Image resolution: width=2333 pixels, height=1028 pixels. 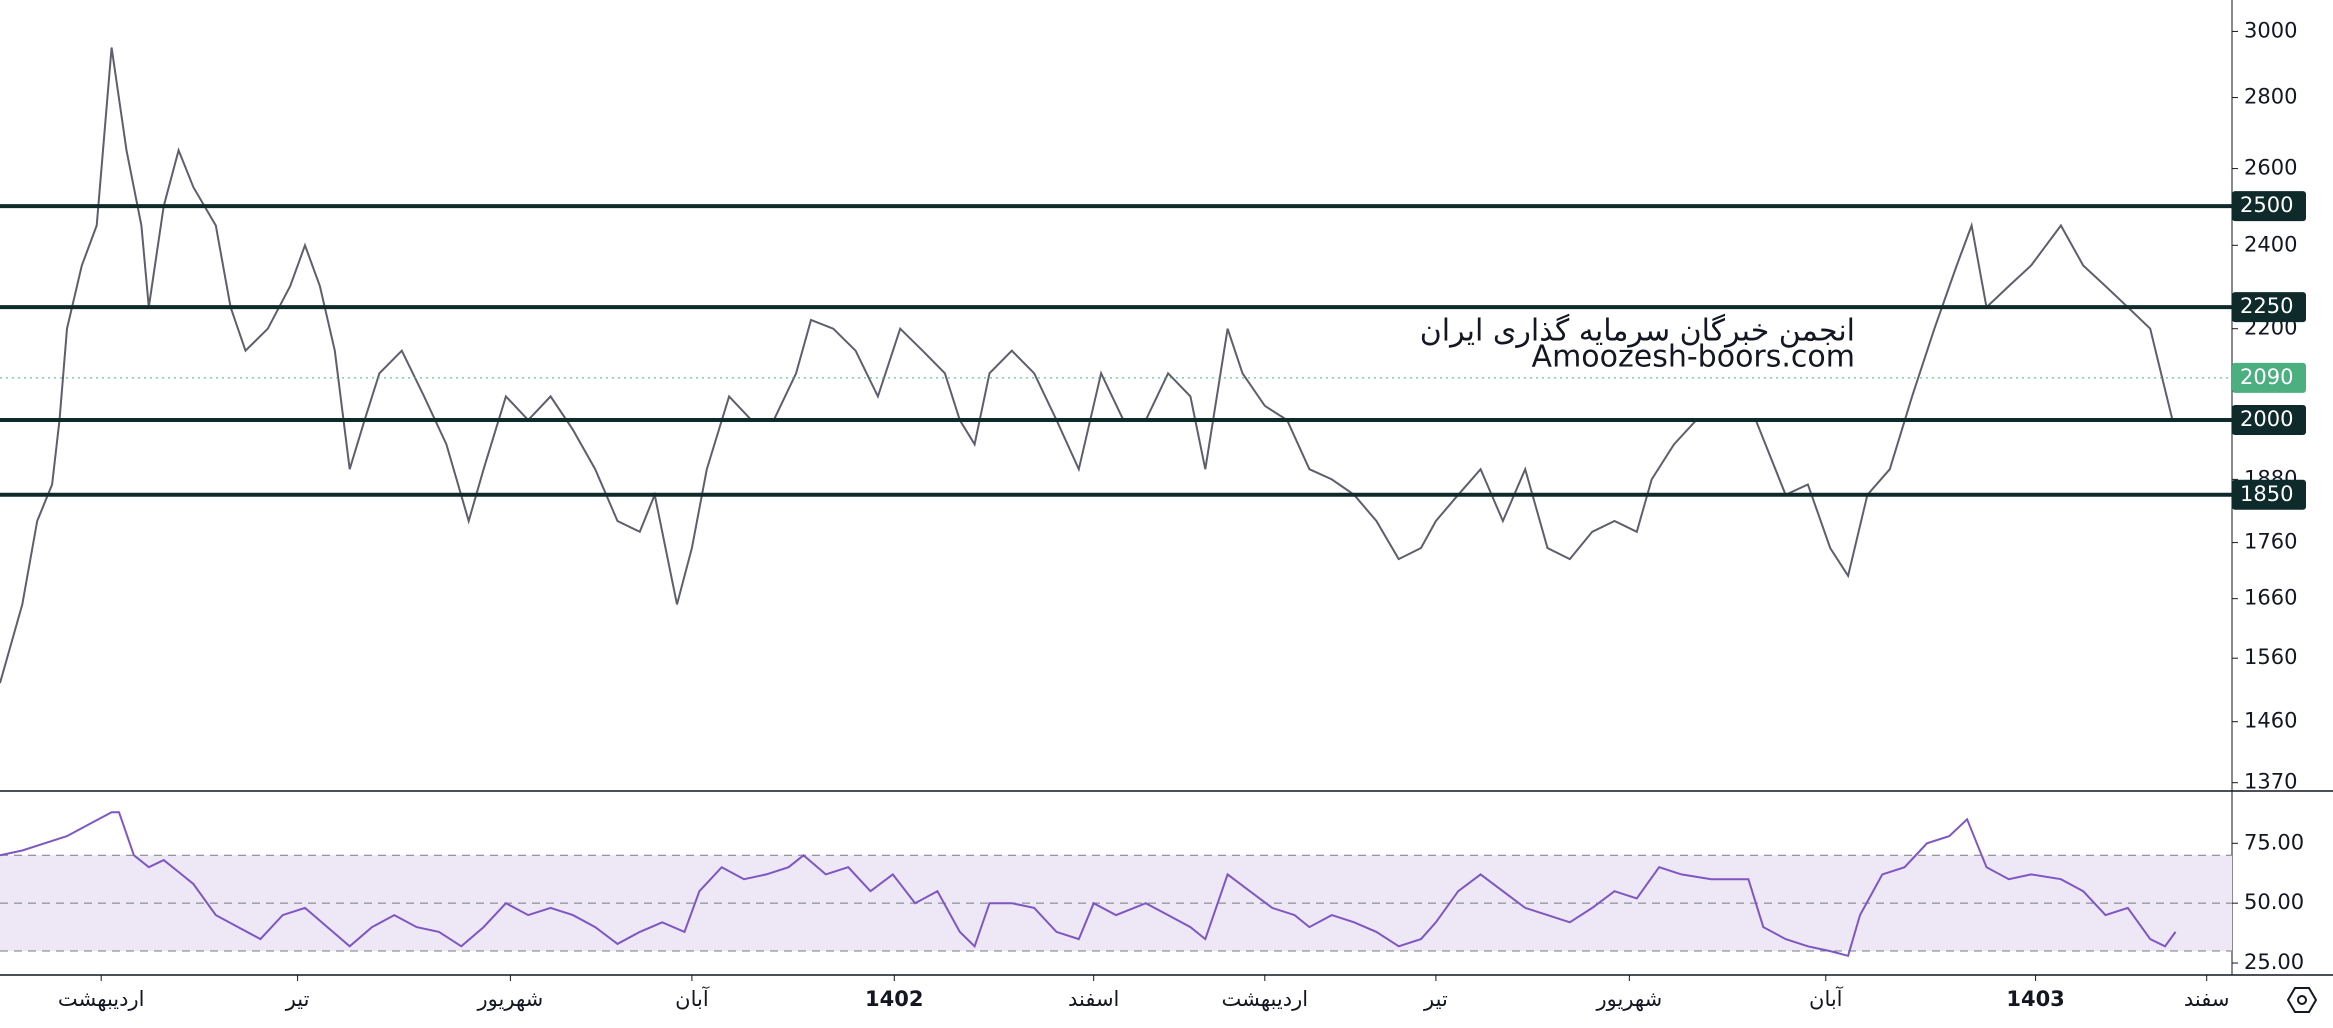 I want to click on y-tick-label: 2600, so click(x=2270, y=168).